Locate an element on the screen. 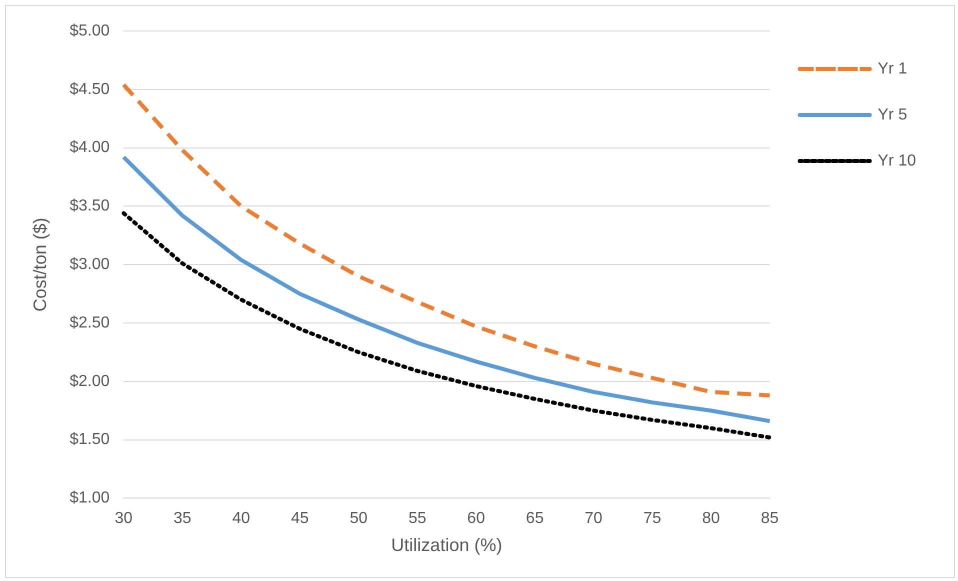 This screenshot has height=581, width=958. x-tick-label: 35 is located at coordinates (182, 519).